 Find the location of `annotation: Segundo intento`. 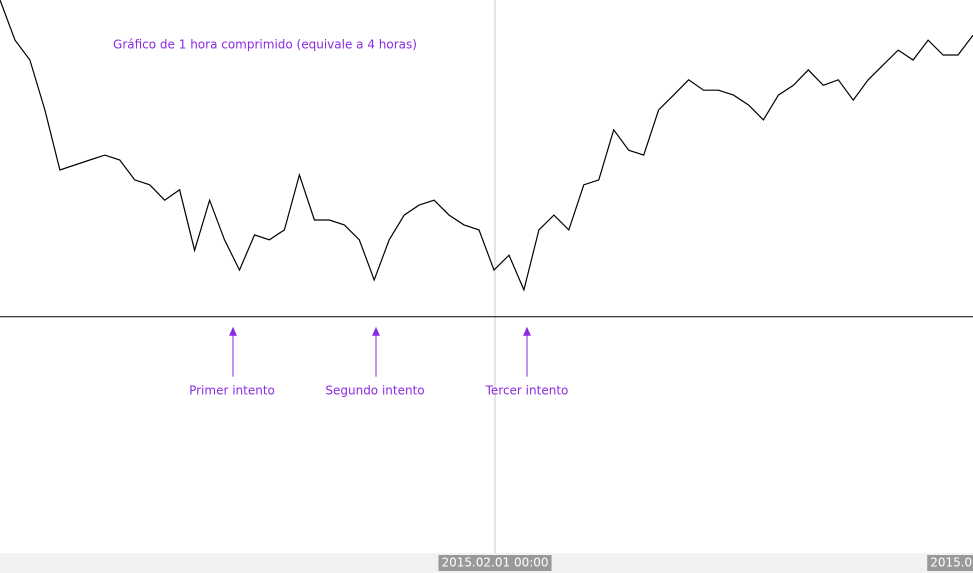

annotation: Segundo intento is located at coordinates (374, 390).